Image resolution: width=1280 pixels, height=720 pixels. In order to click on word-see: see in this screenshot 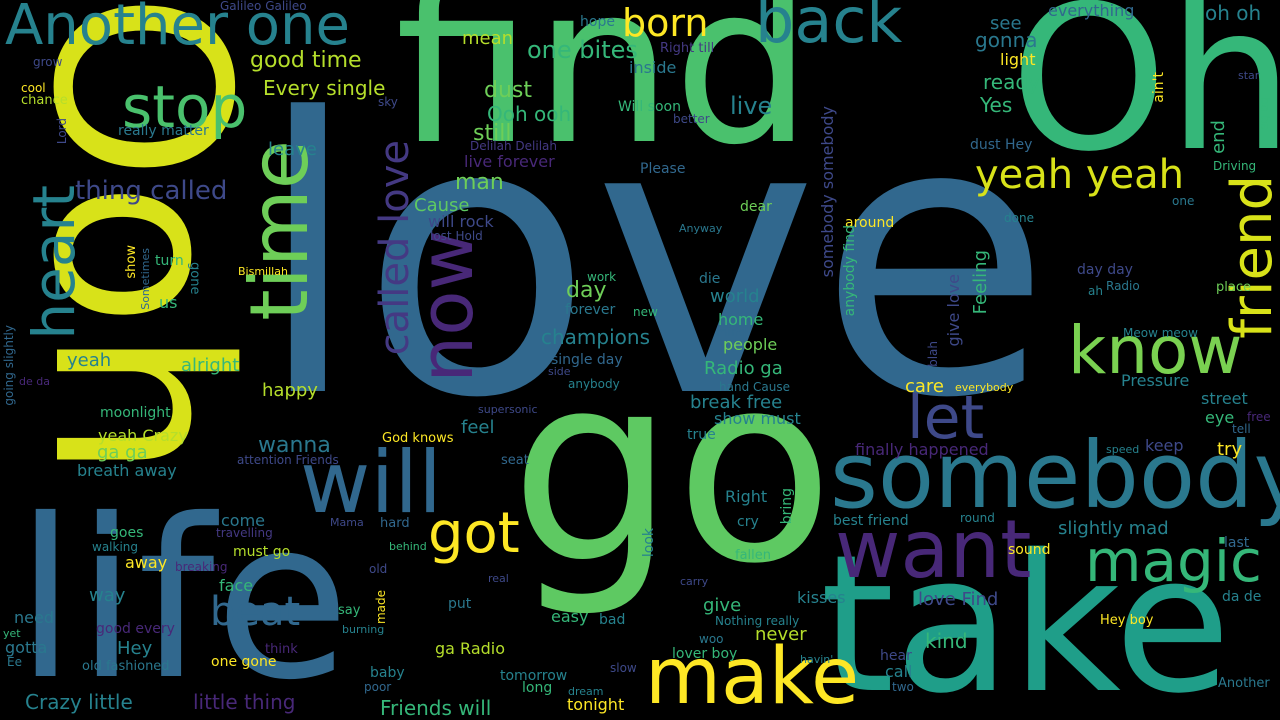, I will do `click(1006, 23)`.